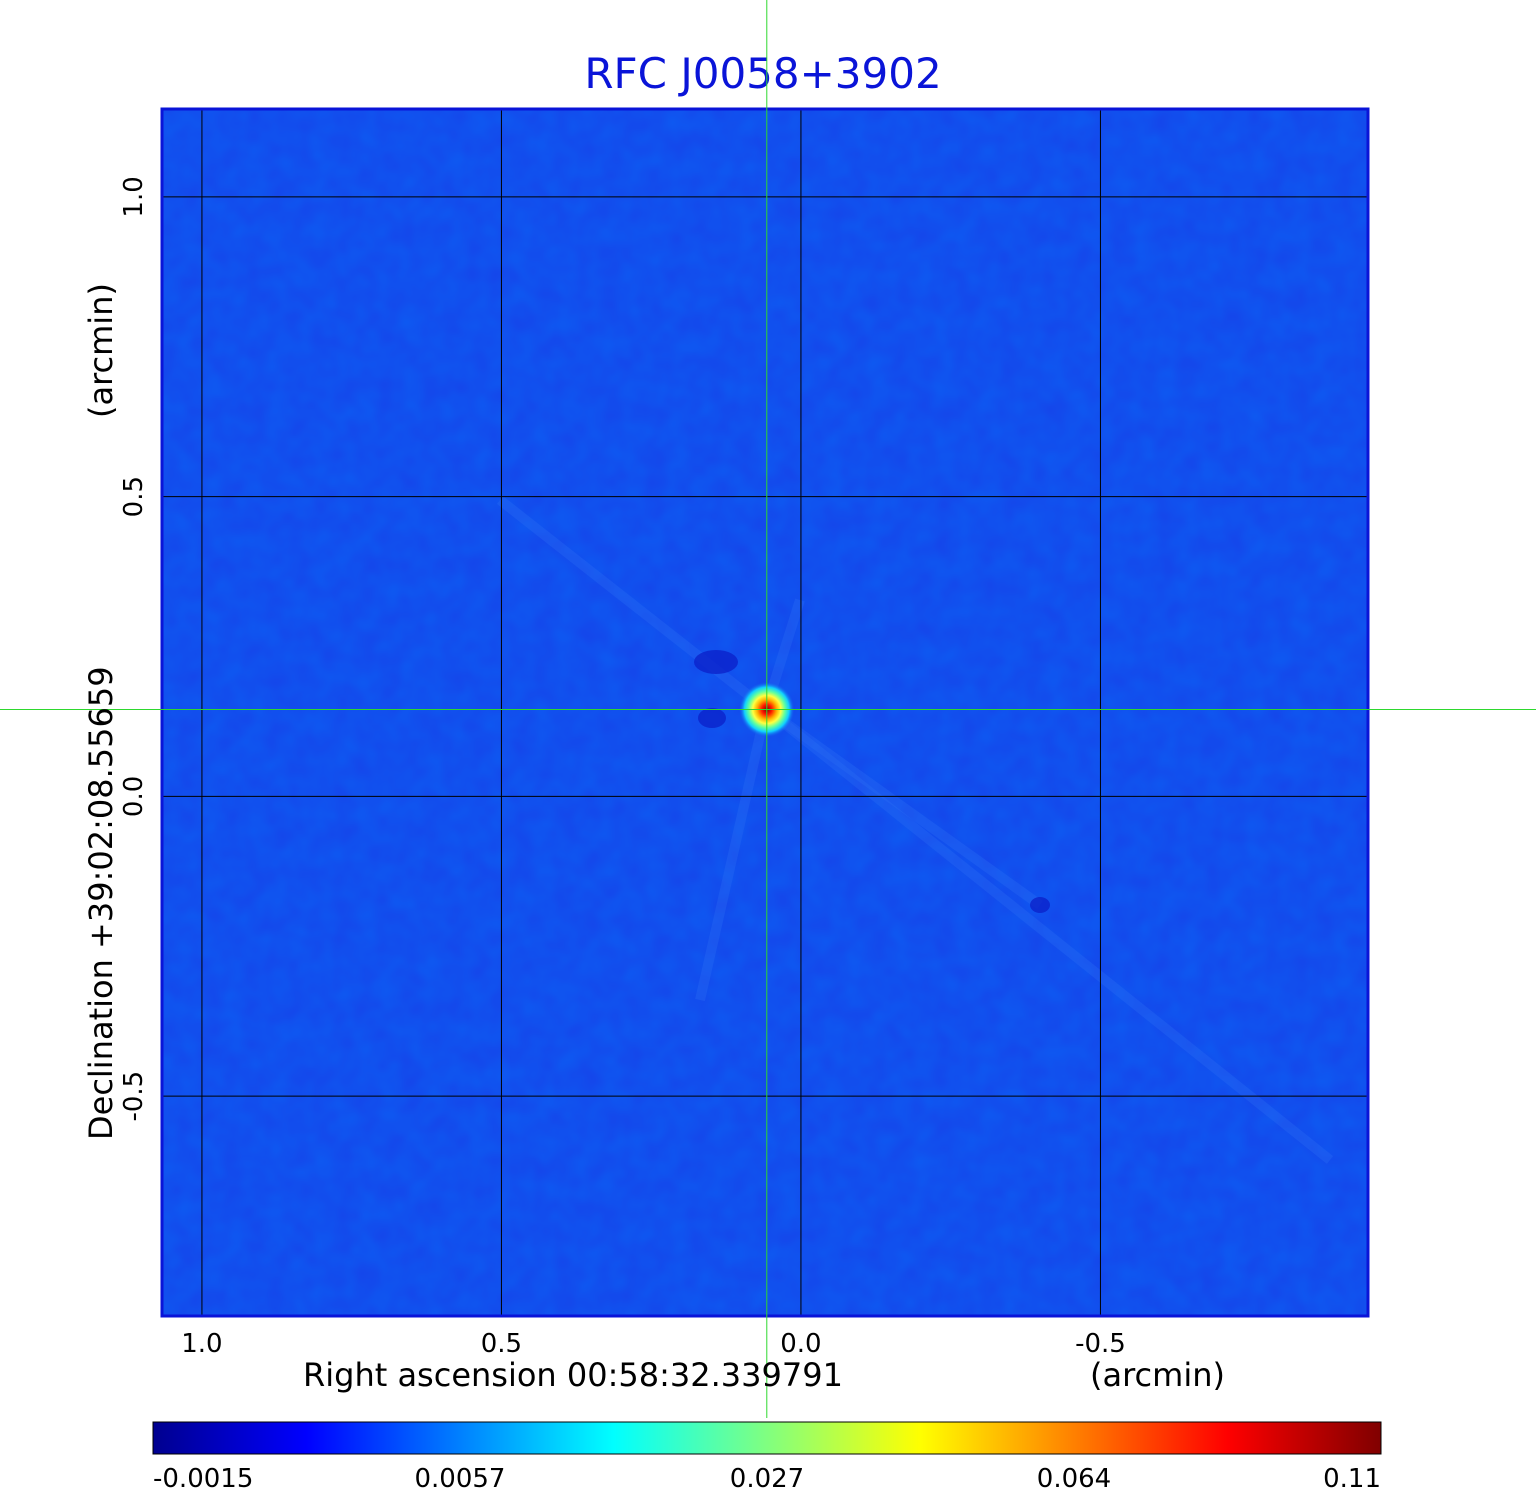 This screenshot has height=1511, width=1536. Describe the element at coordinates (134, 496) in the screenshot. I see `y-tick-label: 0.5` at that location.